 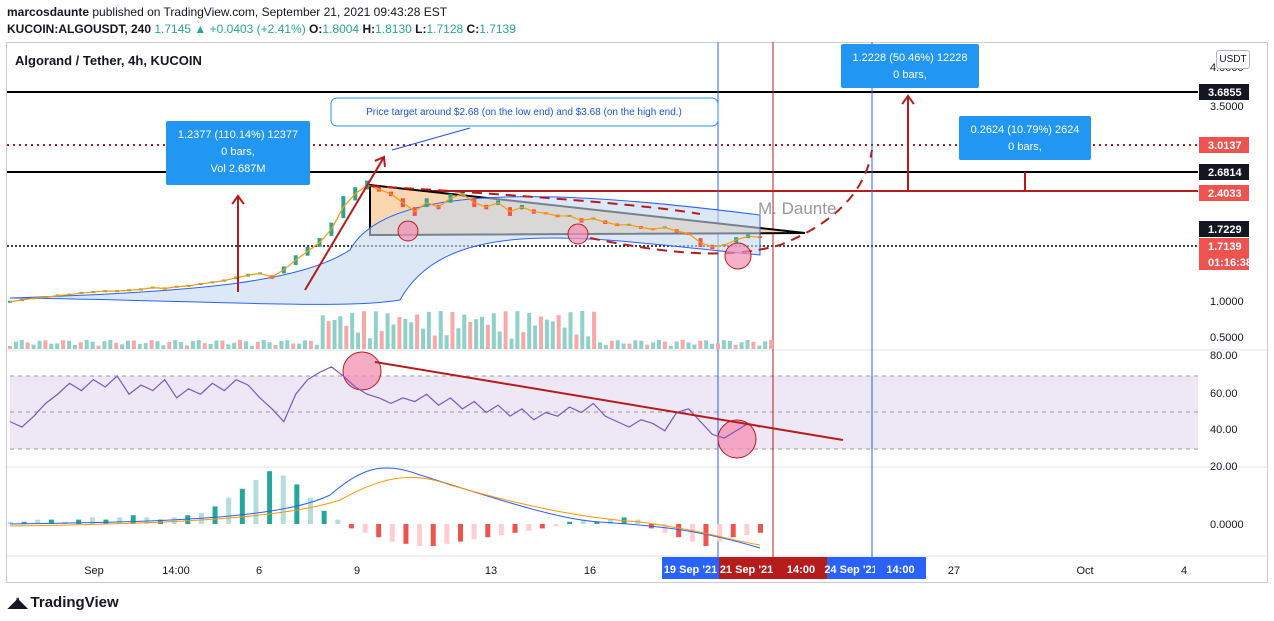 What do you see at coordinates (621, 202) in the screenshot?
I see `dashed-parabola` at bounding box center [621, 202].